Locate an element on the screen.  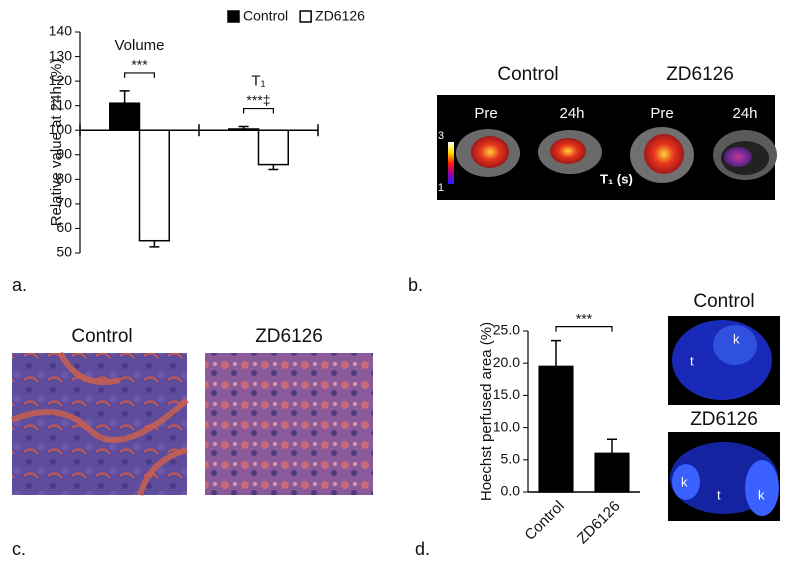
y-tick-label: 120 is located at coordinates (61, 80).